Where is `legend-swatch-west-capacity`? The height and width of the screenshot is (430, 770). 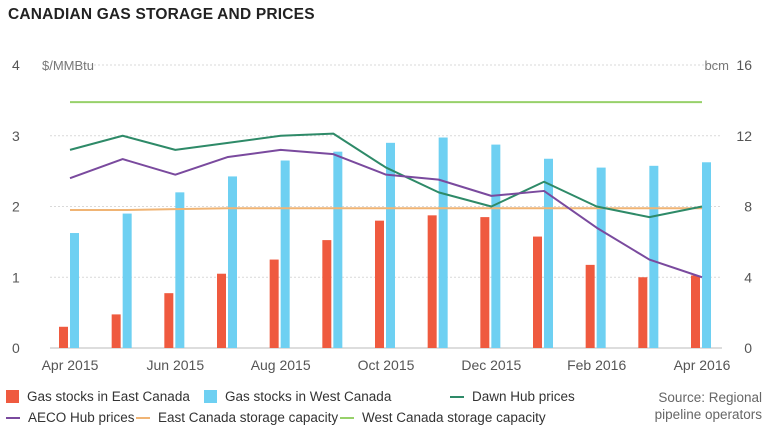 legend-swatch-west-capacity is located at coordinates (347, 417).